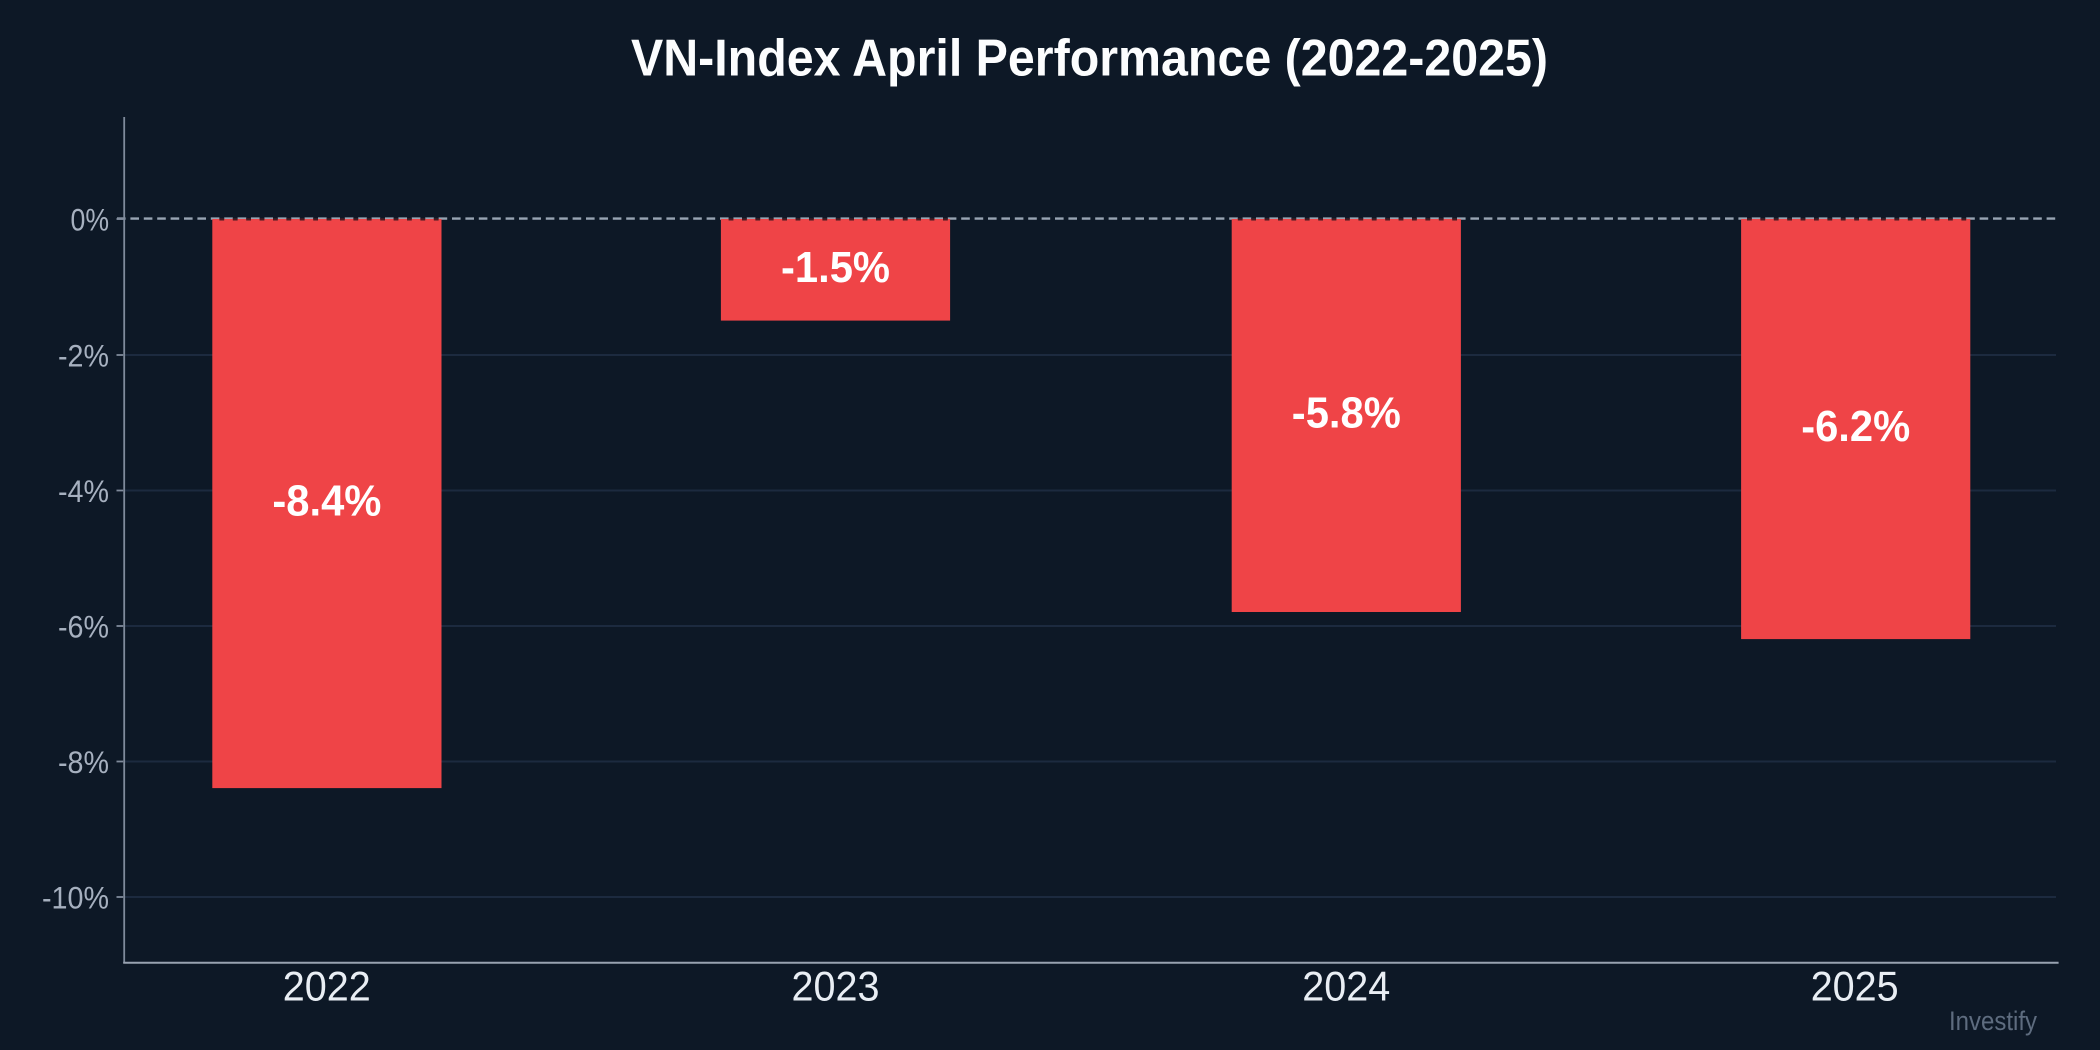 The height and width of the screenshot is (1050, 2100). I want to click on svg-text: 2022, so click(327, 986).